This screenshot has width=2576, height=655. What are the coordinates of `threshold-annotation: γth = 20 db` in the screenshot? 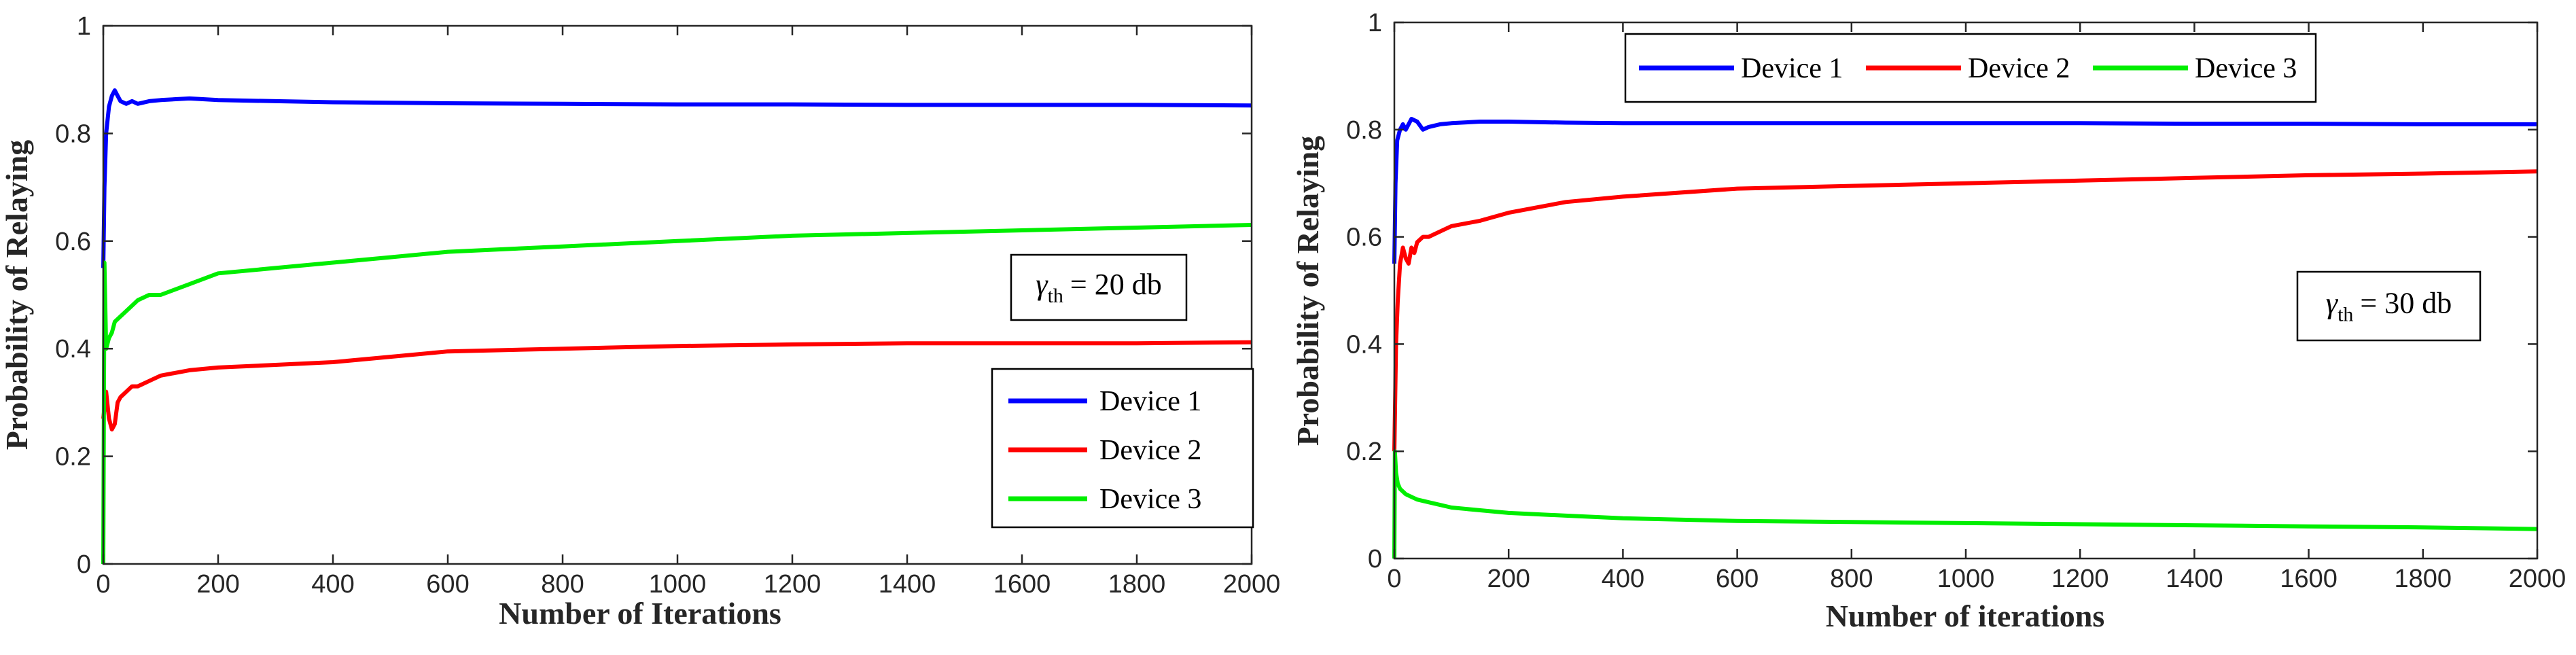 It's located at (1099, 287).